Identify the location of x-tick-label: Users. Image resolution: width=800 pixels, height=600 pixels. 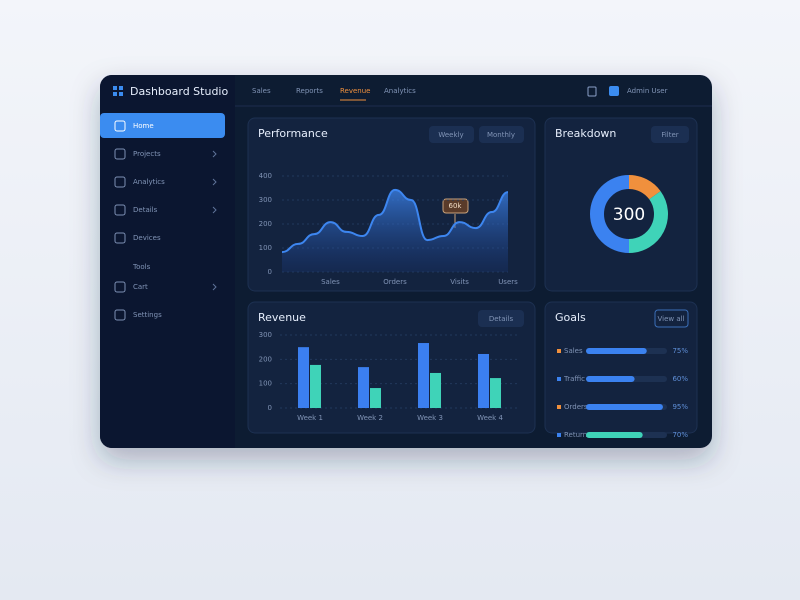
(508, 282).